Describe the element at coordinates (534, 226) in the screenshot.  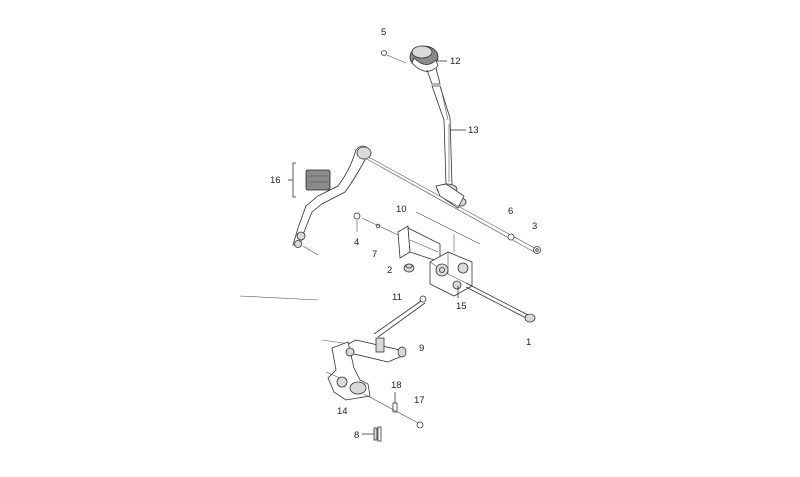
I see `callout-3: 3` at that location.